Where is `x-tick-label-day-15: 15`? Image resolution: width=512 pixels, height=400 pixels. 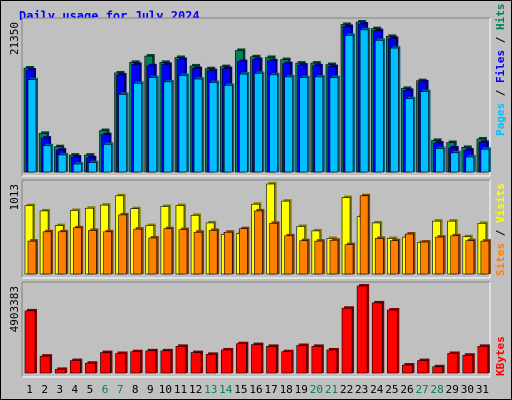 x-tick-label-day-15: 15 is located at coordinates (240, 389).